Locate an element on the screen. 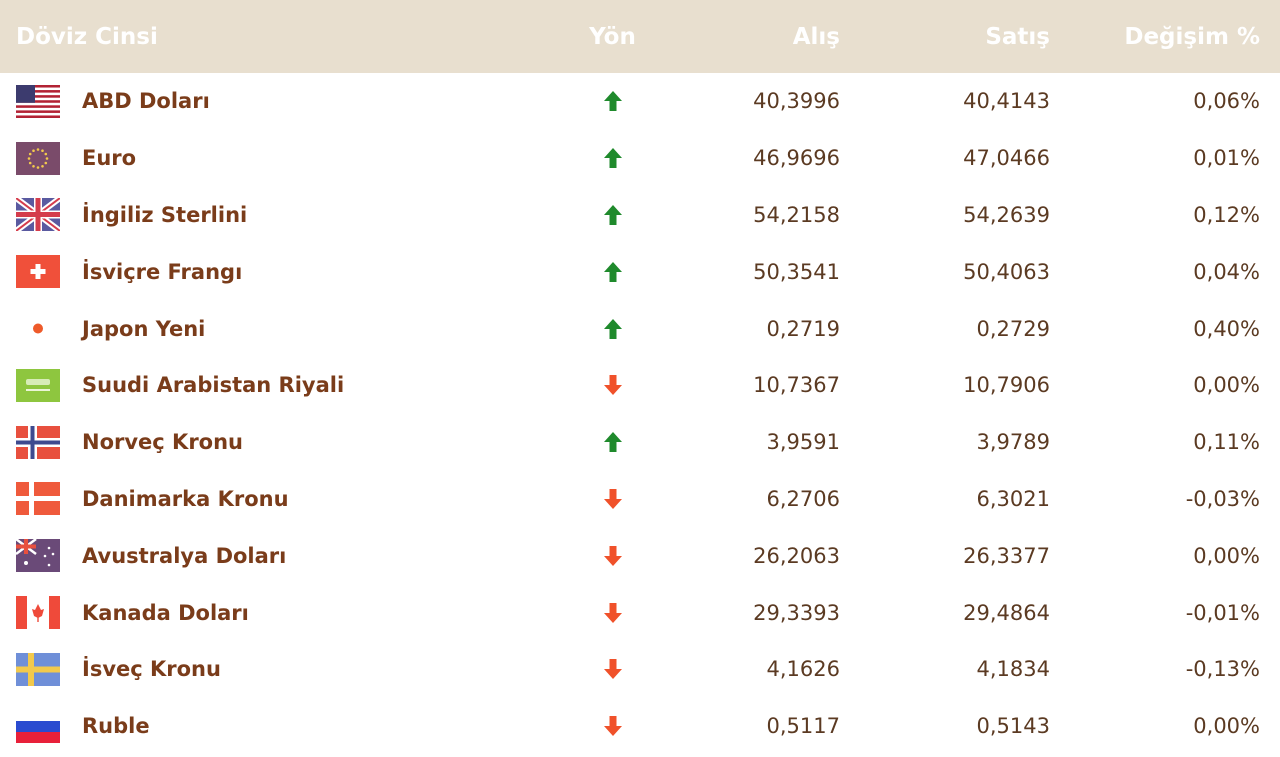 This screenshot has width=1280, height=757. table-row: Euro 46,9696 47,0466 0,01% is located at coordinates (640, 158).